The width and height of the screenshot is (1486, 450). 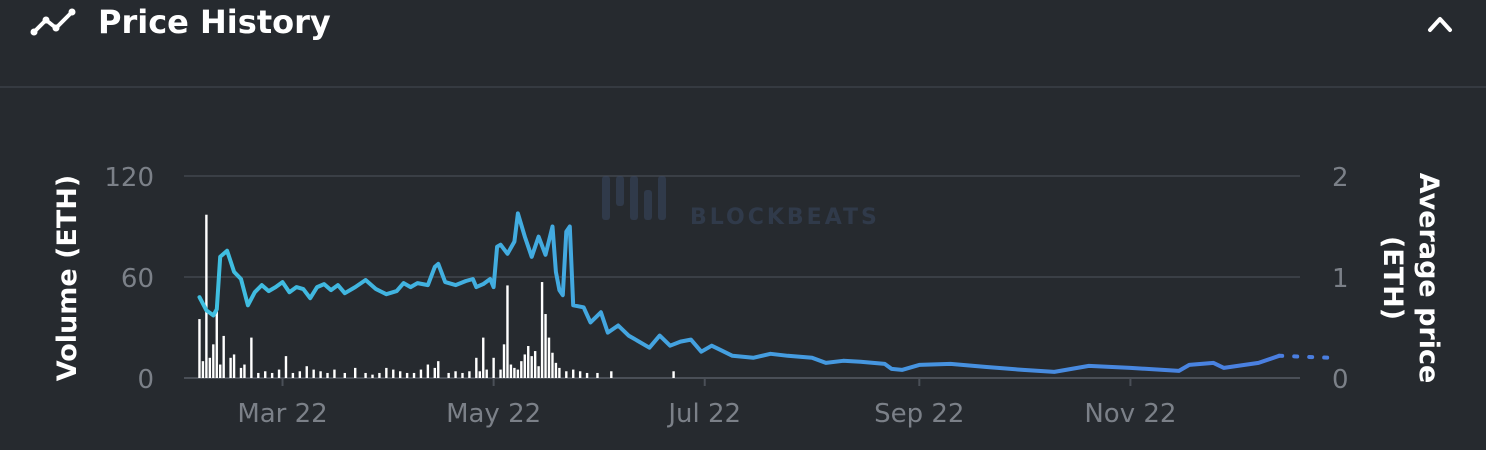 I want to click on trend-line-icon, so click(x=53, y=22).